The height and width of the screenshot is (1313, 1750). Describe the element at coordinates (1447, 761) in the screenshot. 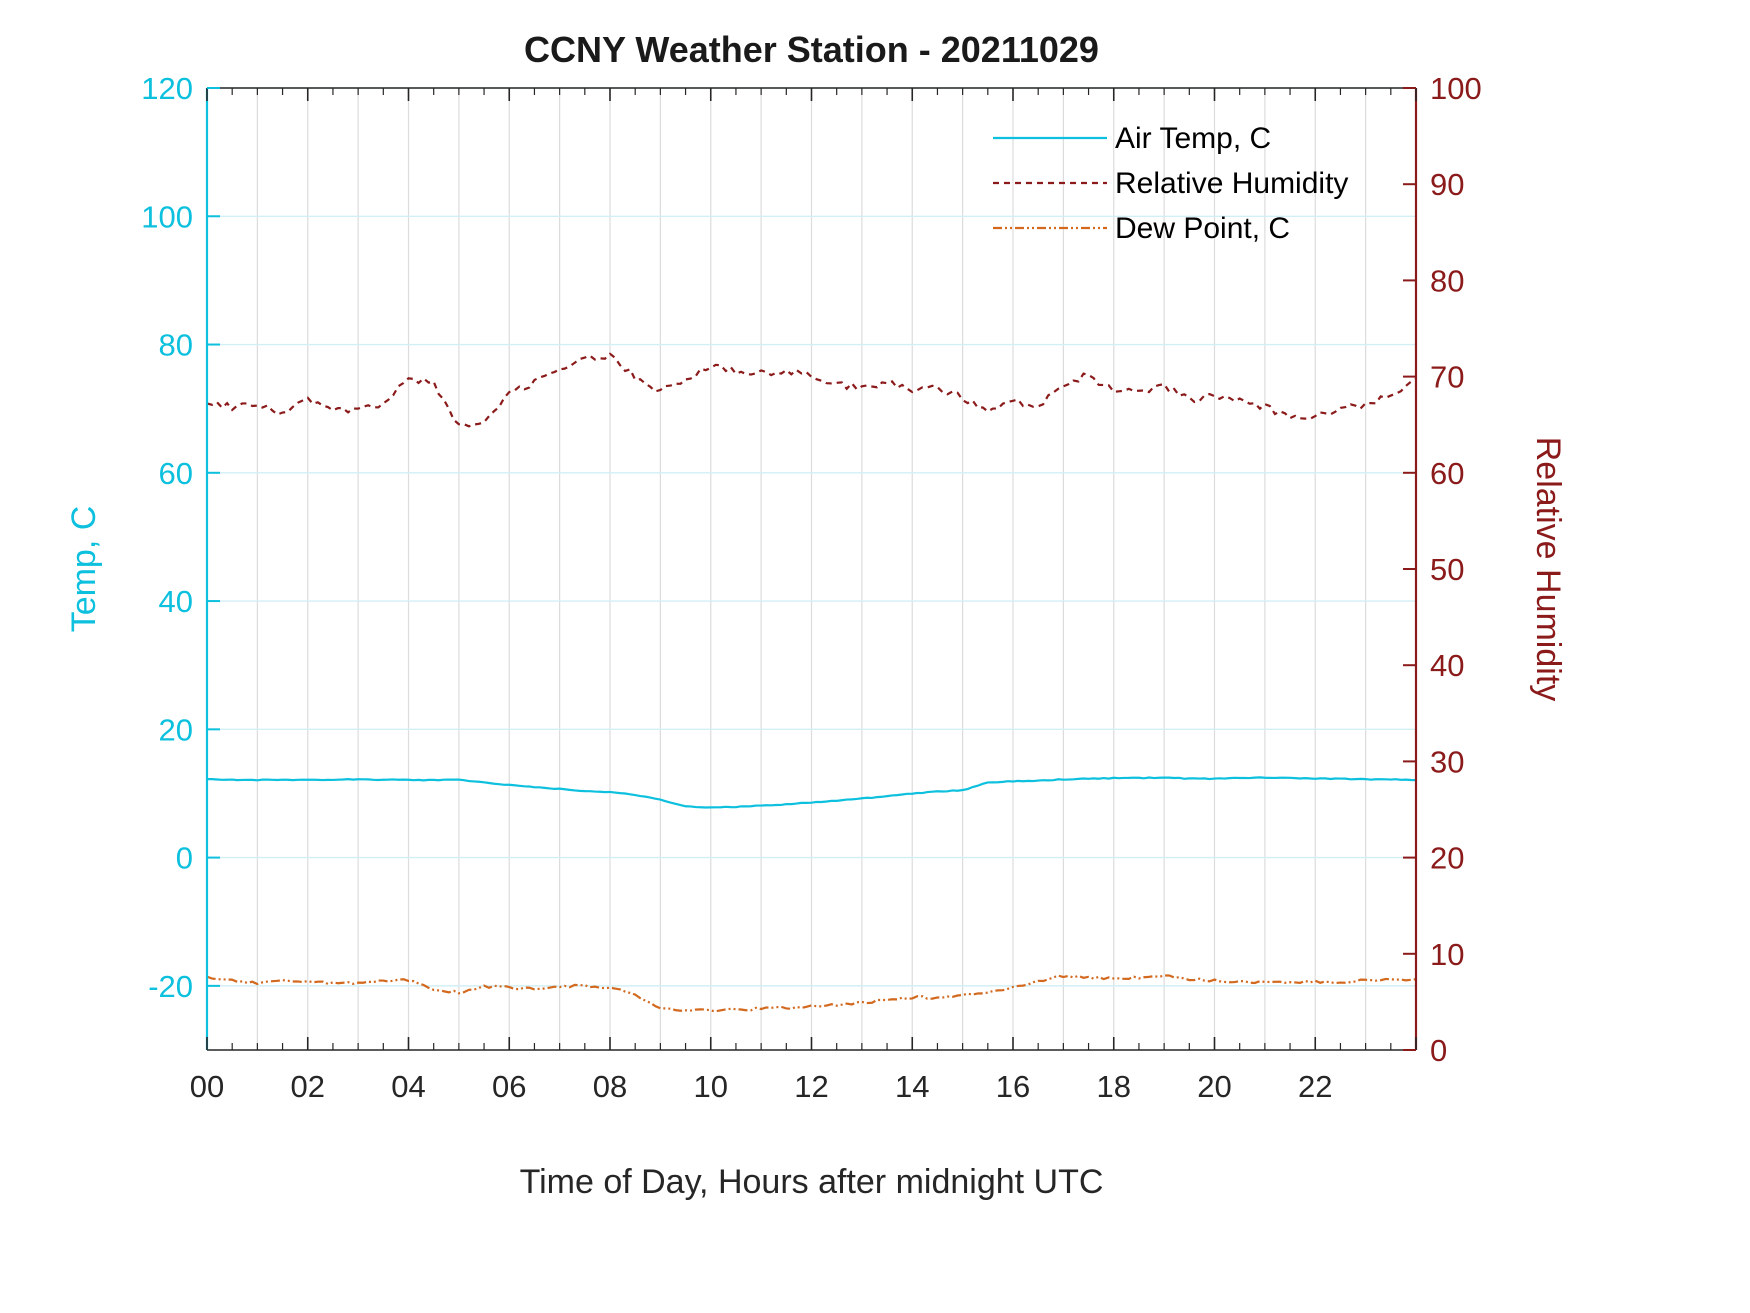

I see `right-y-tick-label: 30` at that location.